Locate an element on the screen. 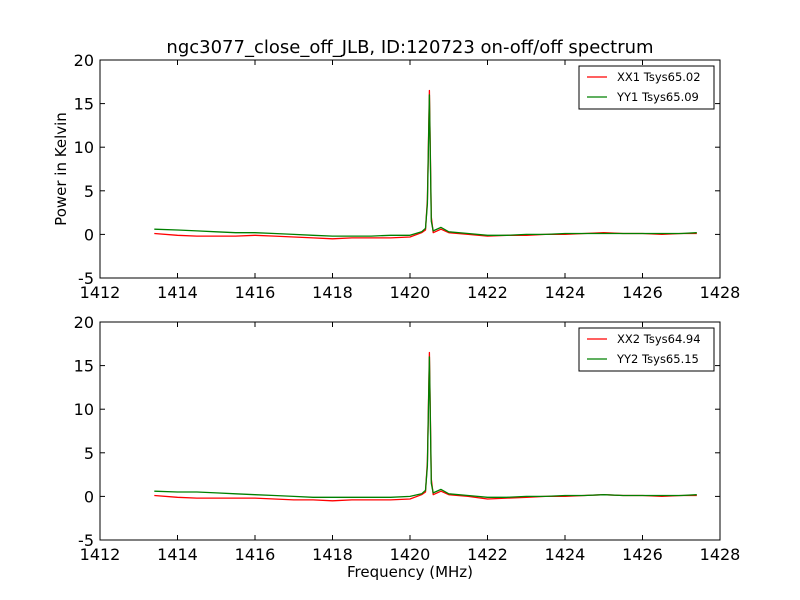  legend: XX1 Tsys65.02 YY1 Tsys65.09 is located at coordinates (646, 87).